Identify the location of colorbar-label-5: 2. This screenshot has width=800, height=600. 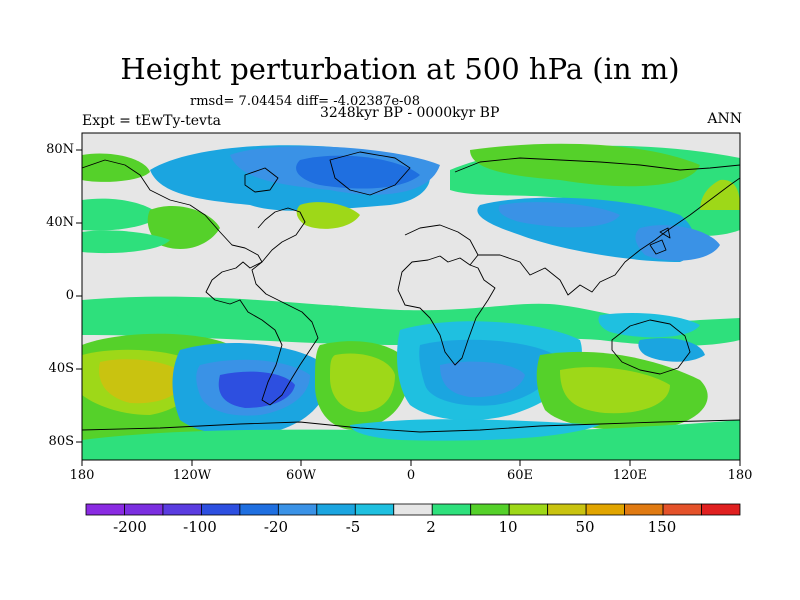
(431, 527).